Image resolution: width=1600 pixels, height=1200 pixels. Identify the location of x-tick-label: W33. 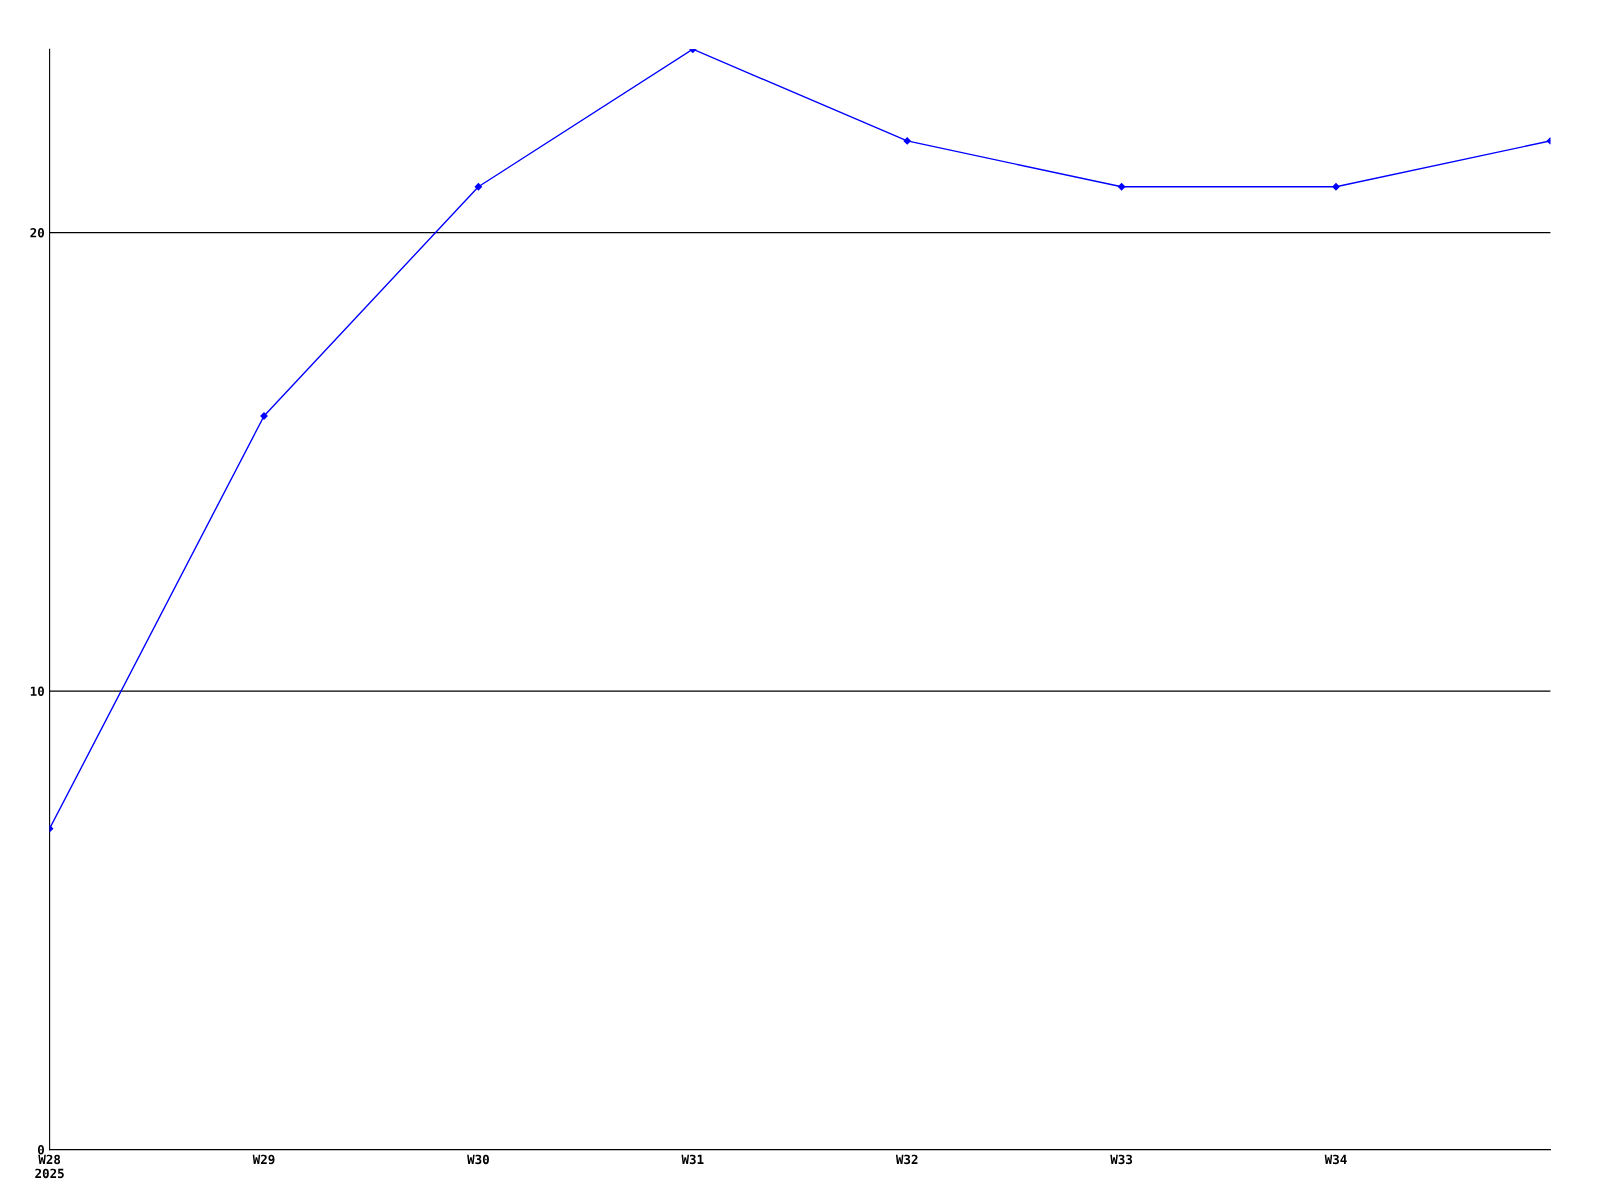
(1121, 1159).